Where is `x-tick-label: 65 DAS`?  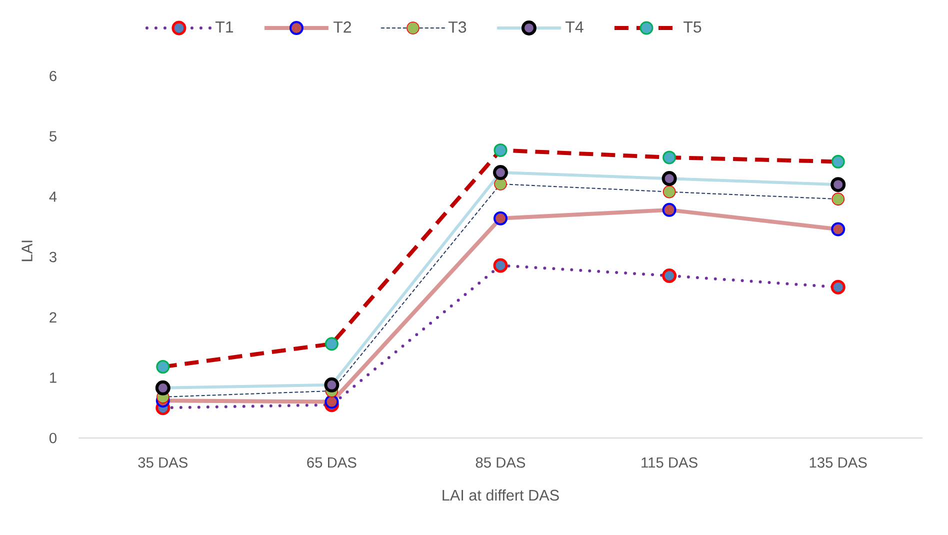
x-tick-label: 65 DAS is located at coordinates (331, 462).